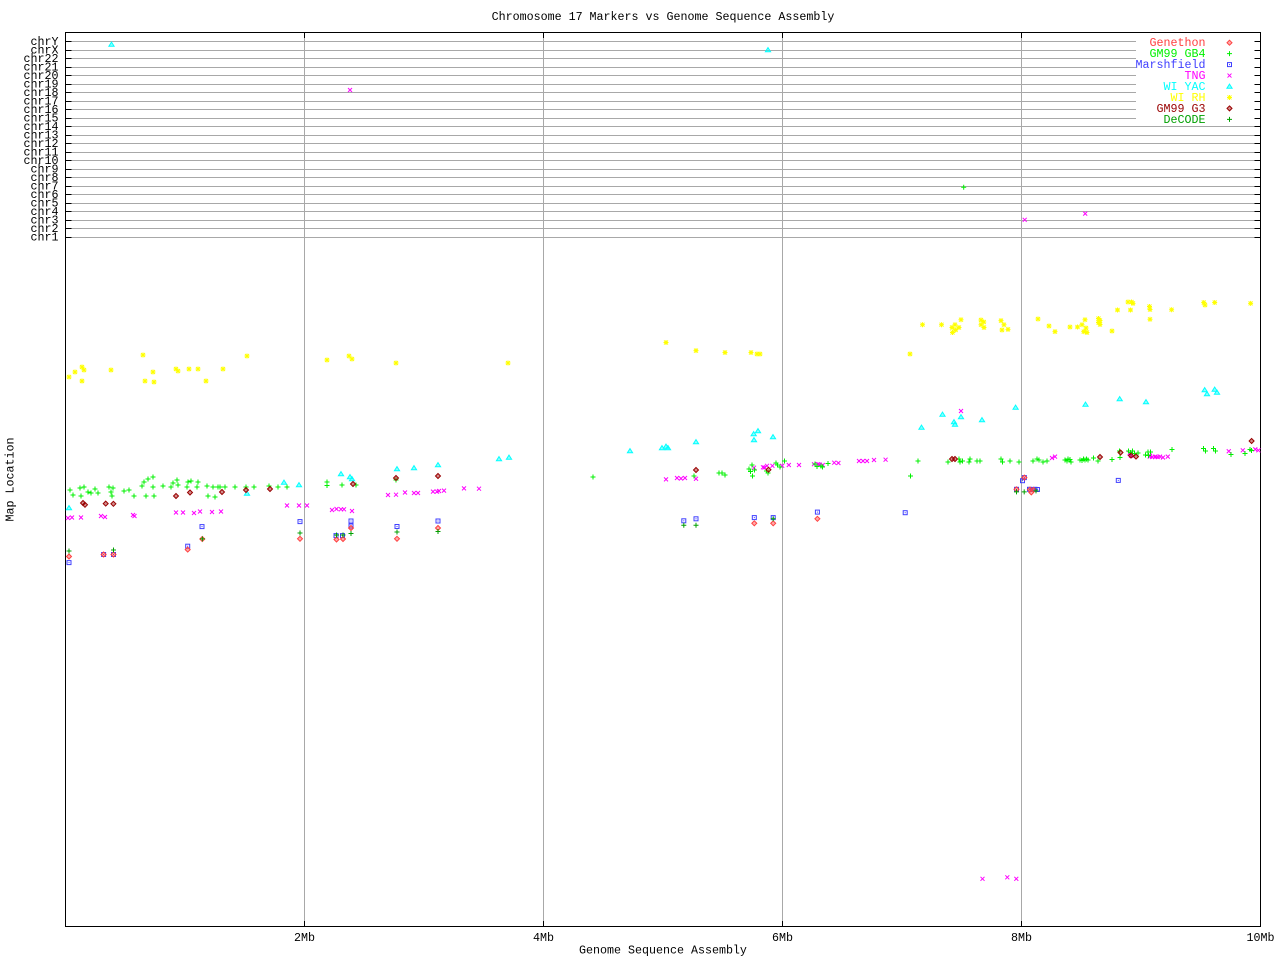 The width and height of the screenshot is (1280, 965). What do you see at coordinates (1195, 76) in the screenshot?
I see `svg-text: TNG` at bounding box center [1195, 76].